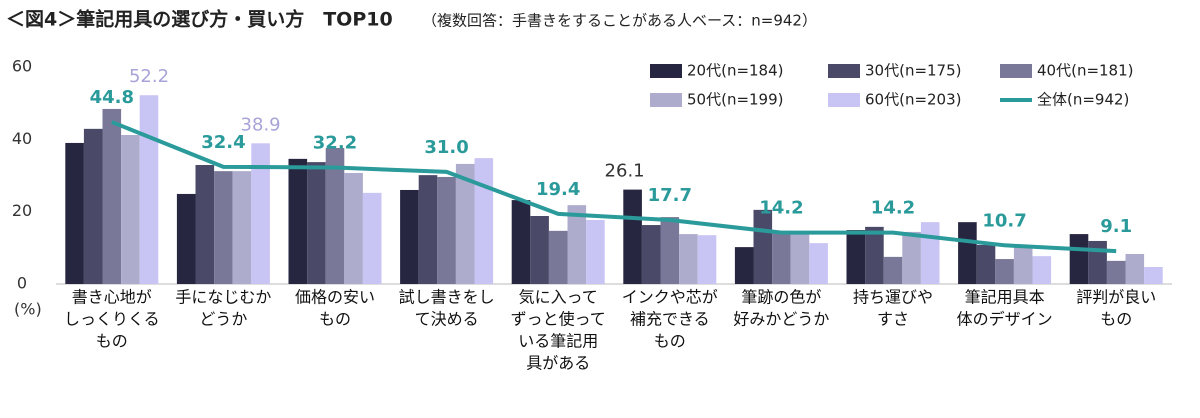 Image resolution: width=1200 pixels, height=418 pixels. What do you see at coordinates (781, 319) in the screenshot?
I see `x-tick-label: 好みかどうか` at bounding box center [781, 319].